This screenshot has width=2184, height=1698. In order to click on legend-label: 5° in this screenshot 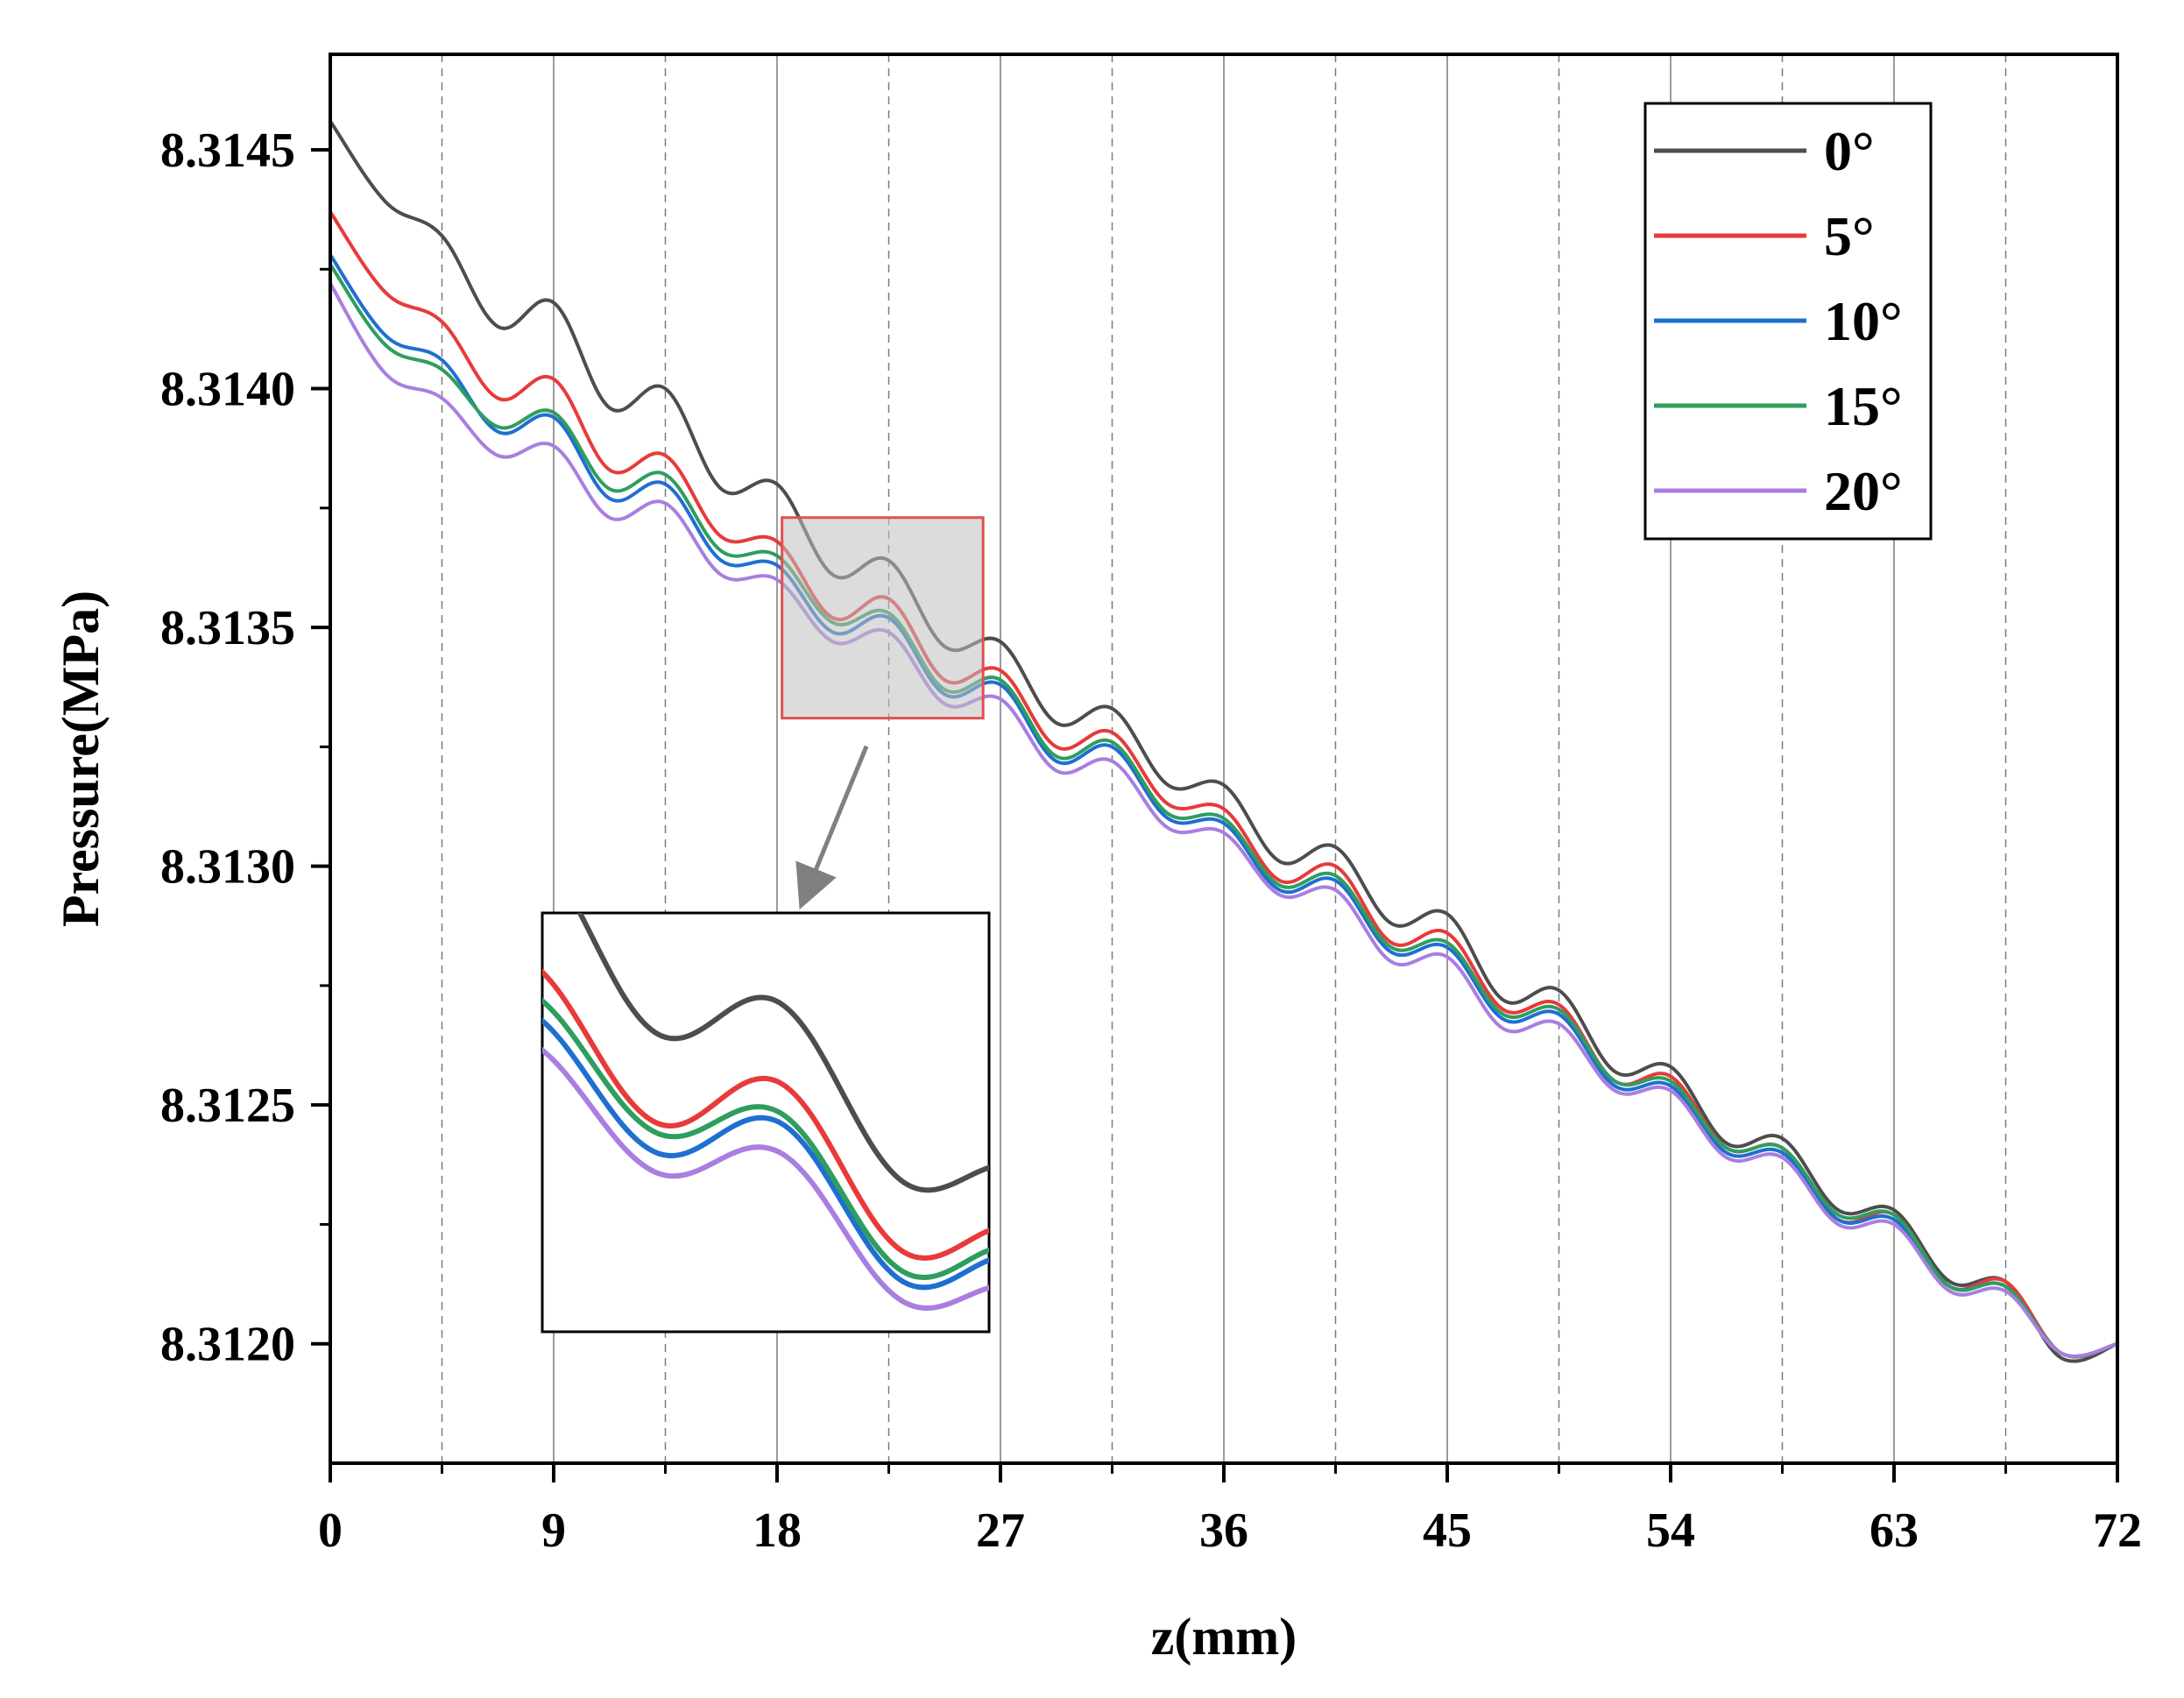, I will do `click(1849, 236)`.